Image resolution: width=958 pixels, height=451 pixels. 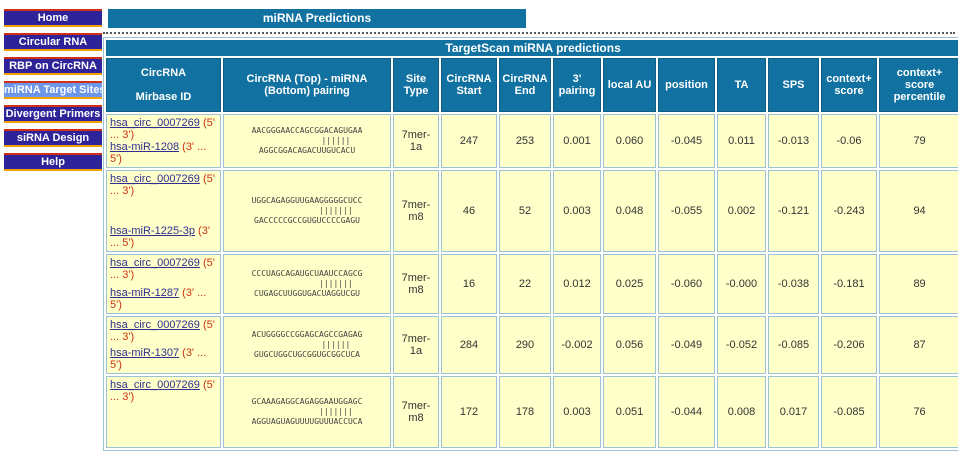 I want to click on local-au-cell: 0.025, so click(x=629, y=284).